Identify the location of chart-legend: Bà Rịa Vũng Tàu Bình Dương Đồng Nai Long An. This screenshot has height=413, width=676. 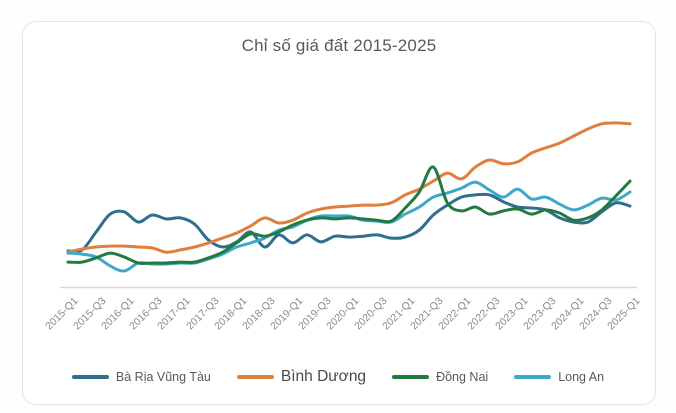
(338, 377).